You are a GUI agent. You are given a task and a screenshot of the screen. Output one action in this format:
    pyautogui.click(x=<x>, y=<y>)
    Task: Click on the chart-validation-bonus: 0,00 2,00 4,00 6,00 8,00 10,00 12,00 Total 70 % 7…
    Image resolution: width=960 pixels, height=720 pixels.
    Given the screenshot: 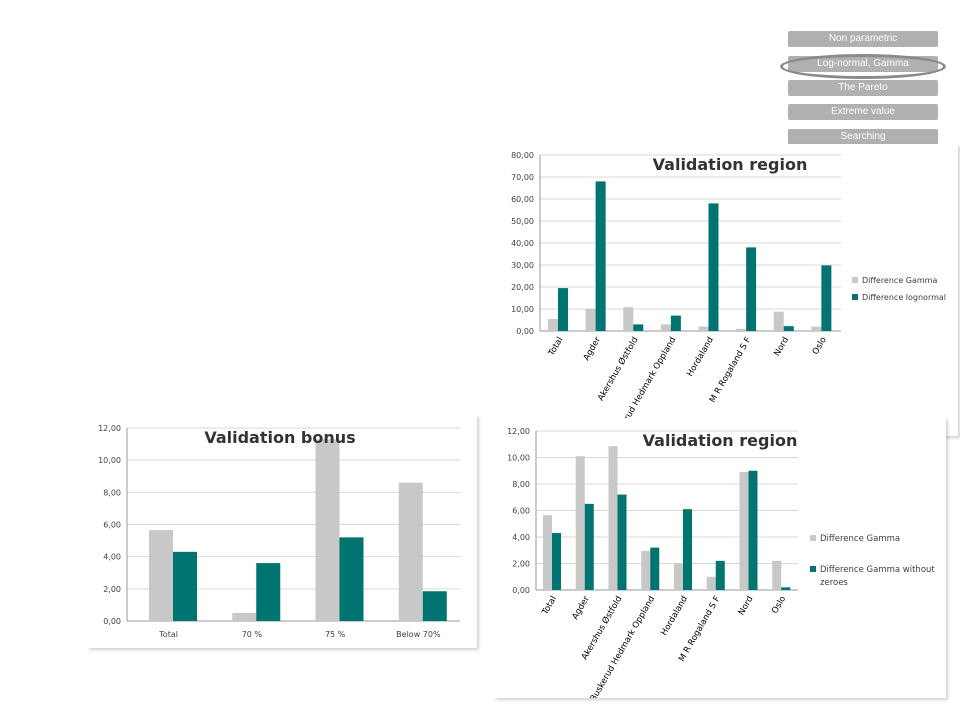 What is the action you would take?
    pyautogui.click(x=279, y=531)
    